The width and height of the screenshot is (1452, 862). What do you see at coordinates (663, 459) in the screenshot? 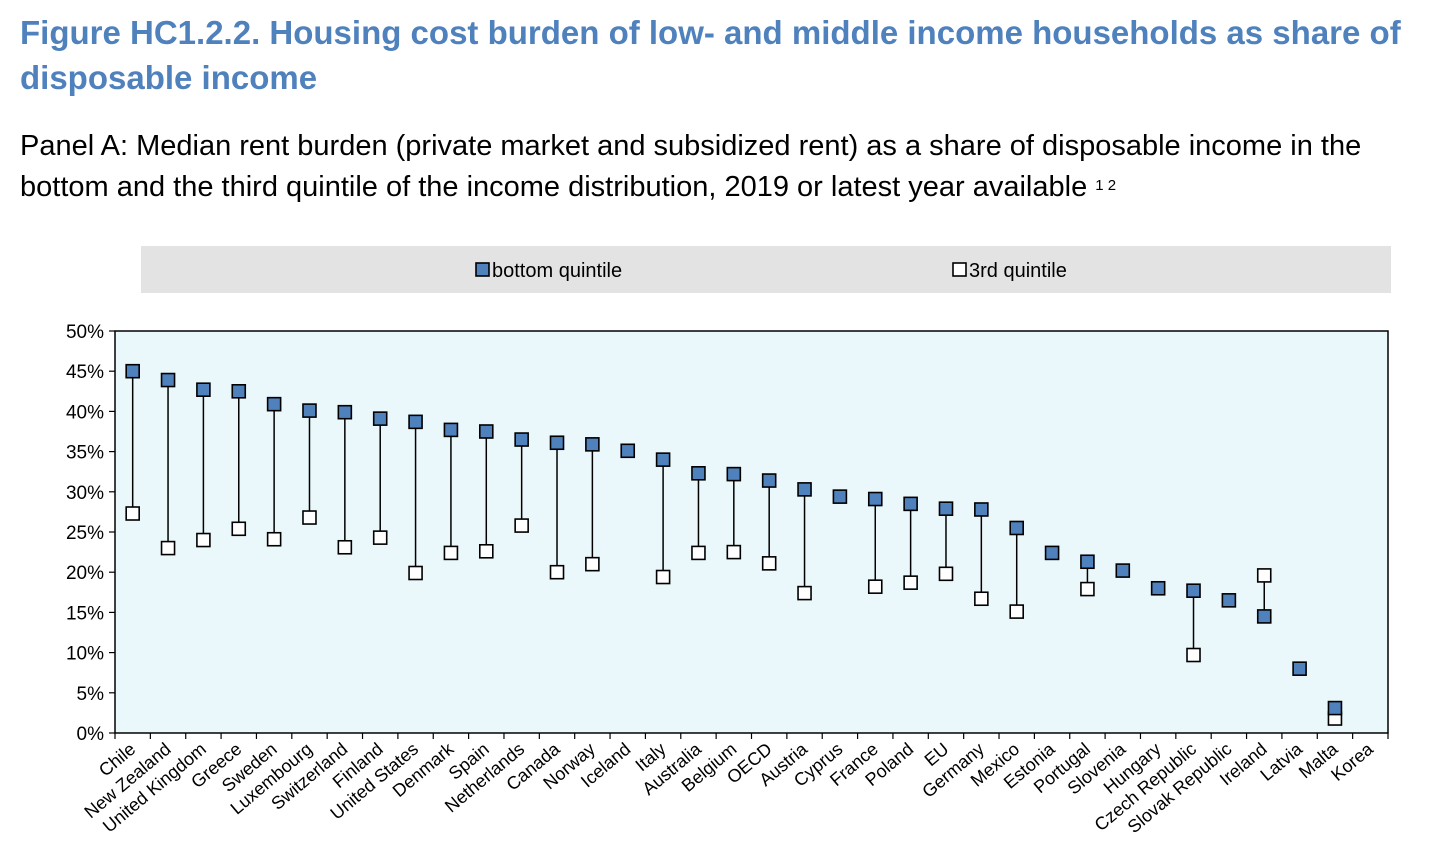
I see `point-bottom-quintile-italy` at bounding box center [663, 459].